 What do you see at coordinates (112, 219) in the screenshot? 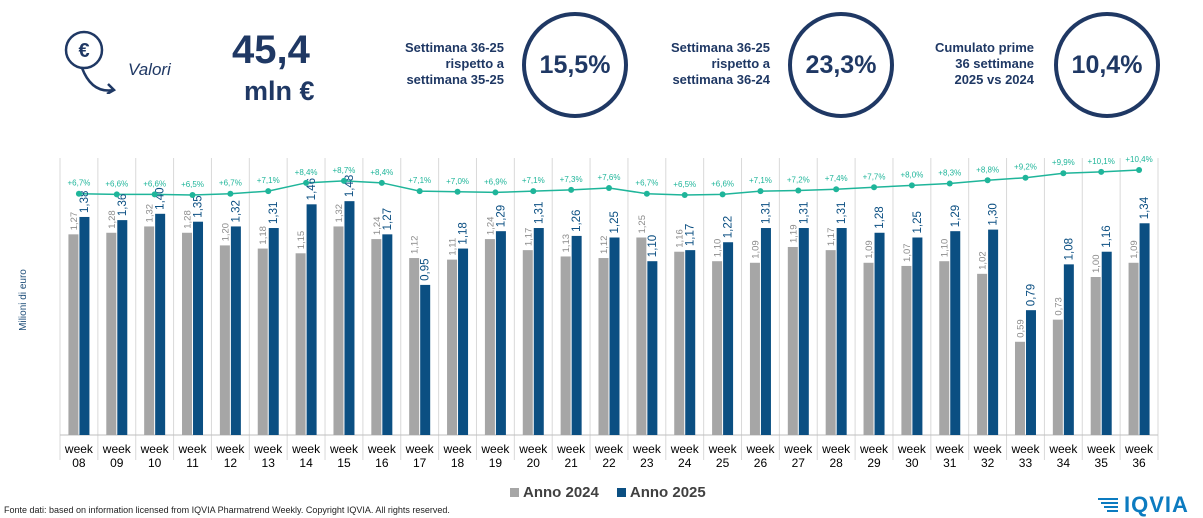
I see `data-label-2024: 1,28` at bounding box center [112, 219].